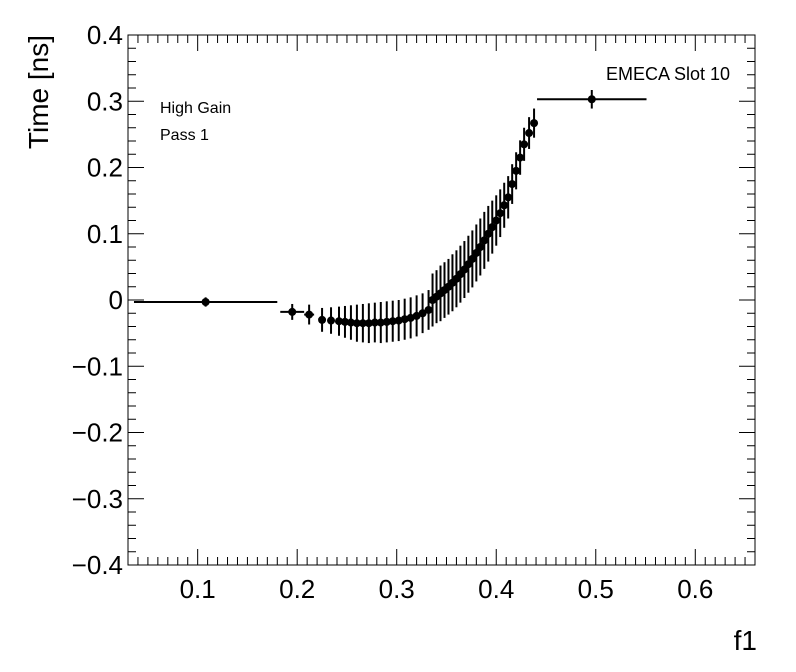  What do you see at coordinates (596, 589) in the screenshot?
I see `x-tick-label: 0.5` at bounding box center [596, 589].